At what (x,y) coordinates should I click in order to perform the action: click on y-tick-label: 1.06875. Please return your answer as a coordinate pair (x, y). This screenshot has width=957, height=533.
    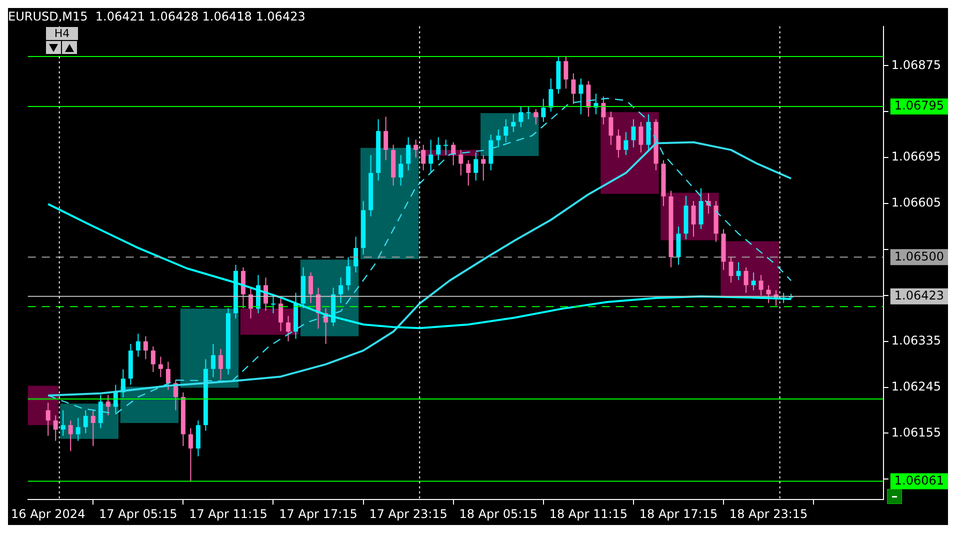
    Looking at the image, I should click on (916, 65).